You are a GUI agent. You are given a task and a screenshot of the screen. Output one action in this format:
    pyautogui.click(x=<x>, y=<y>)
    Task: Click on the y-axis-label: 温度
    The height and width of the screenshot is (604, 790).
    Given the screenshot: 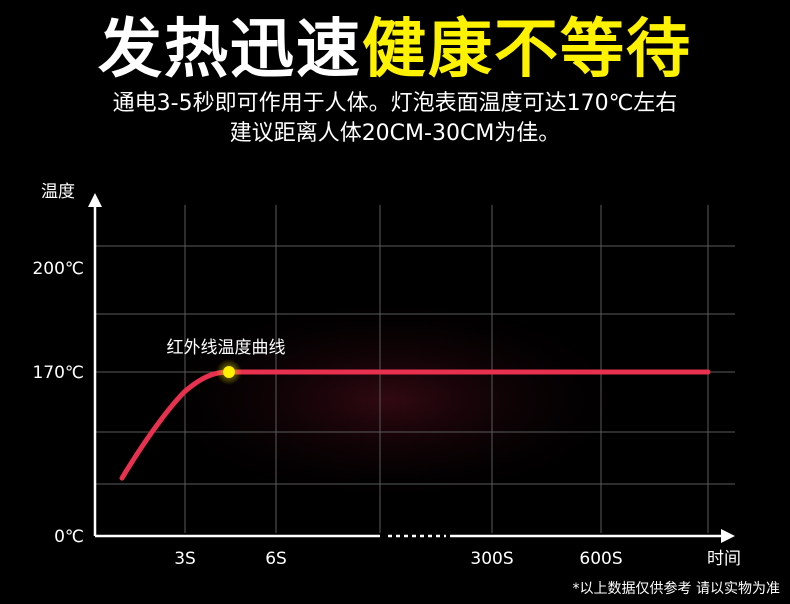 What is the action you would take?
    pyautogui.click(x=58, y=192)
    